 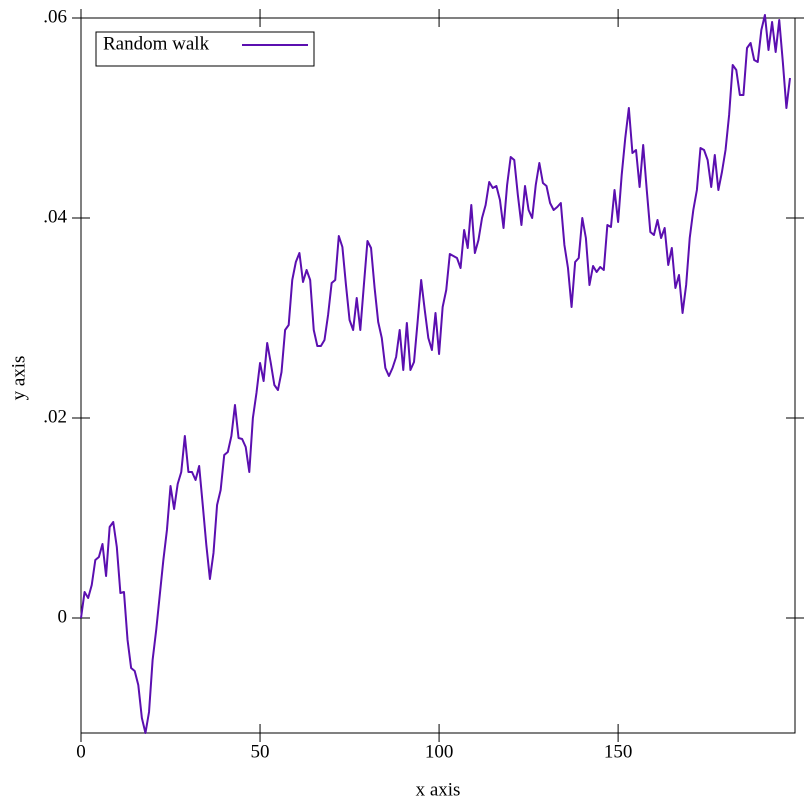 What do you see at coordinates (63, 616) in the screenshot?
I see `y-tick-label: 0` at bounding box center [63, 616].